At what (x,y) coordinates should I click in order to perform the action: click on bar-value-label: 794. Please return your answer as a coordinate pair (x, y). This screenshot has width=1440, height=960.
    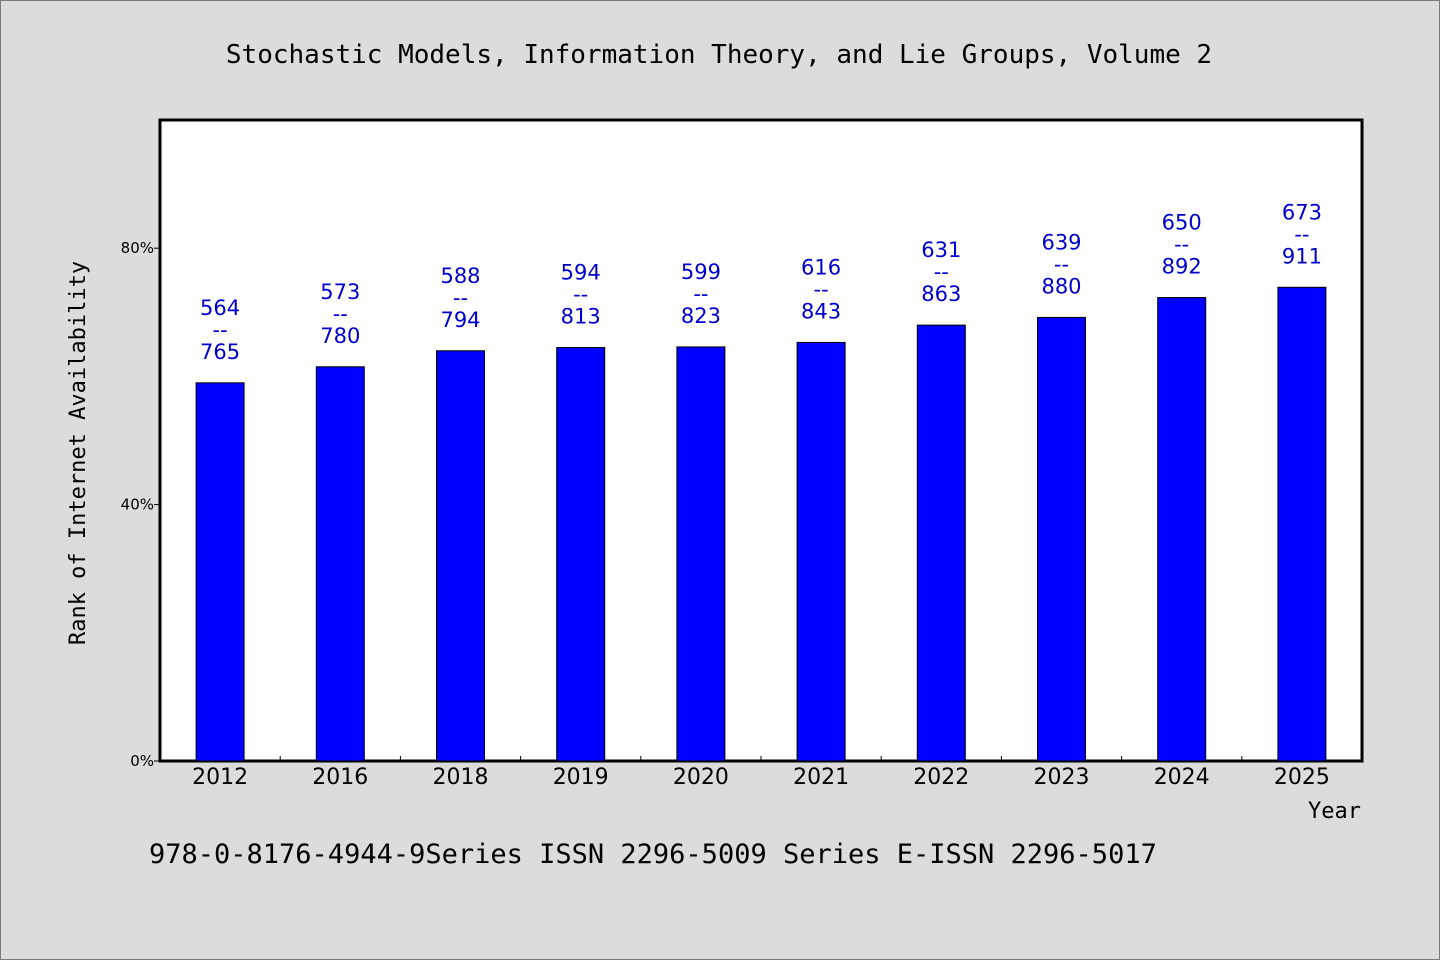
    Looking at the image, I should click on (460, 320).